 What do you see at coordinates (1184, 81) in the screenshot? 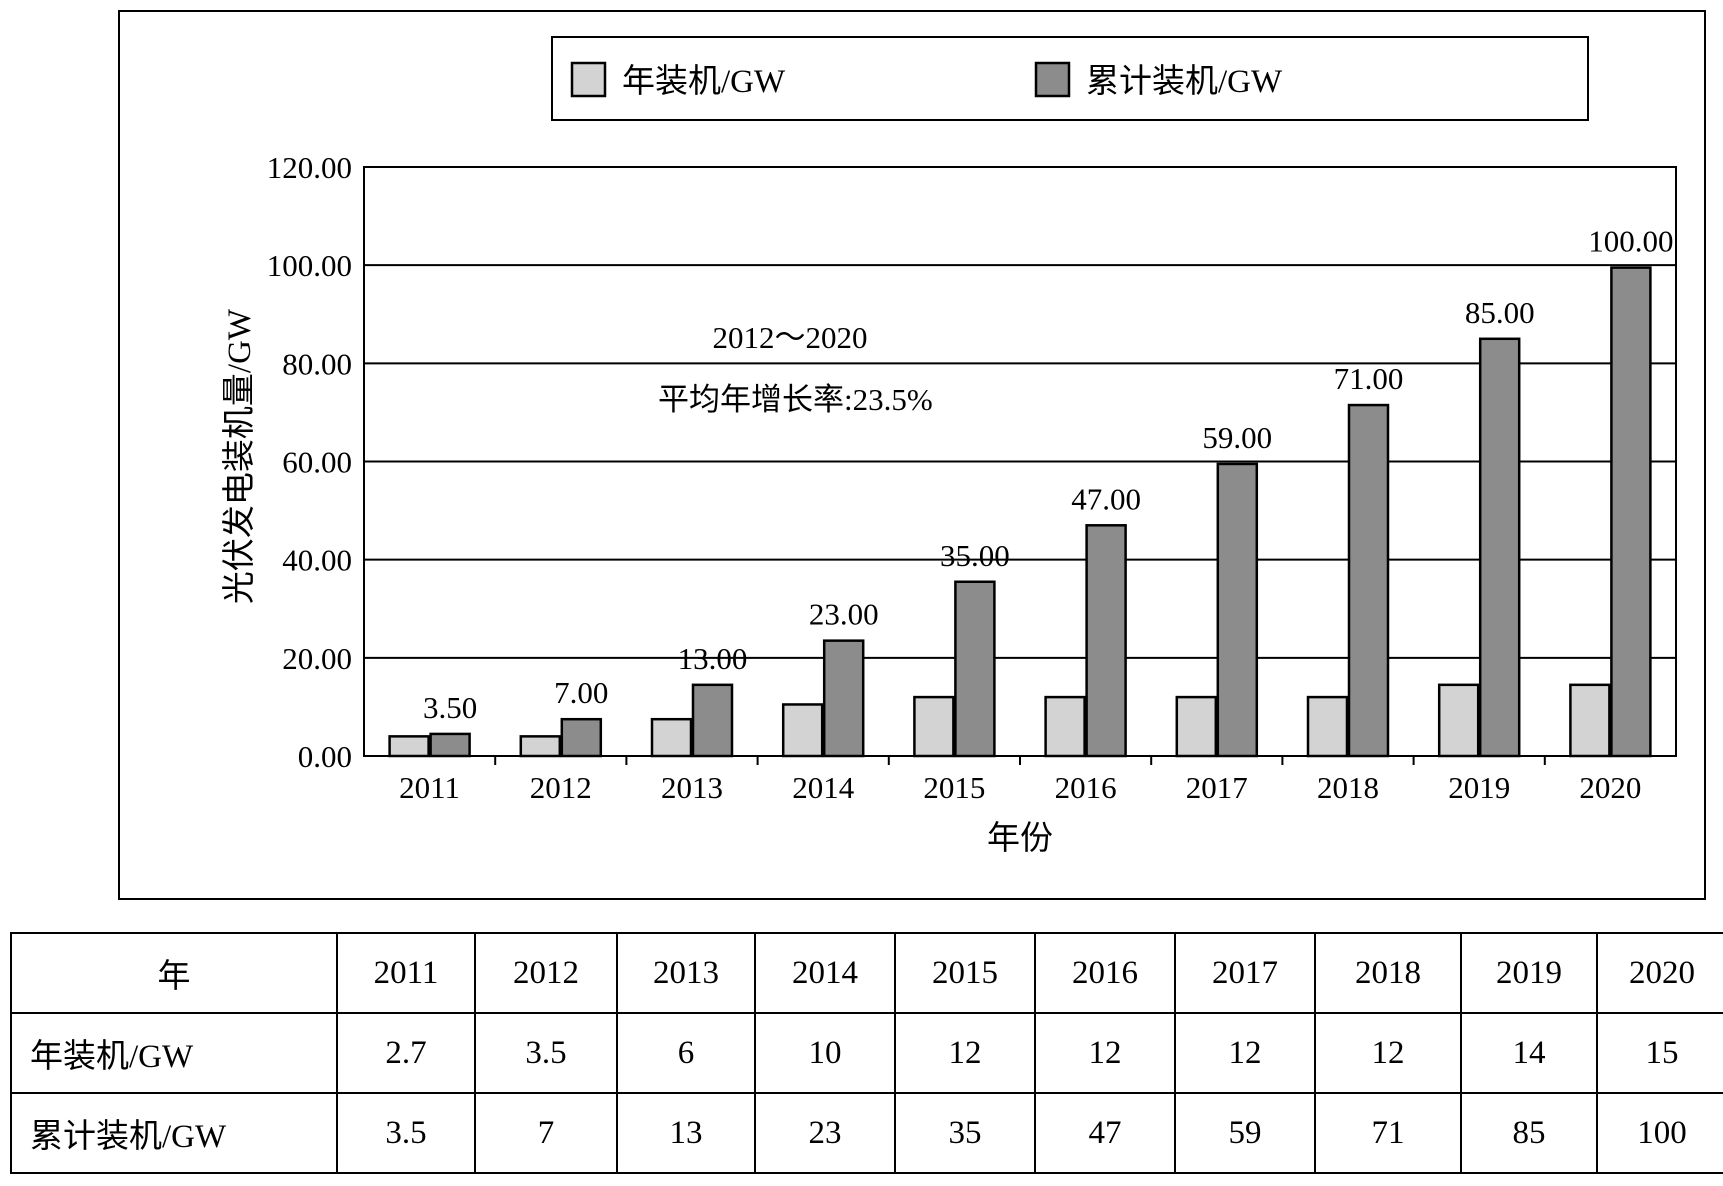
I see `legend-label: 累计装机/GW` at bounding box center [1184, 81].